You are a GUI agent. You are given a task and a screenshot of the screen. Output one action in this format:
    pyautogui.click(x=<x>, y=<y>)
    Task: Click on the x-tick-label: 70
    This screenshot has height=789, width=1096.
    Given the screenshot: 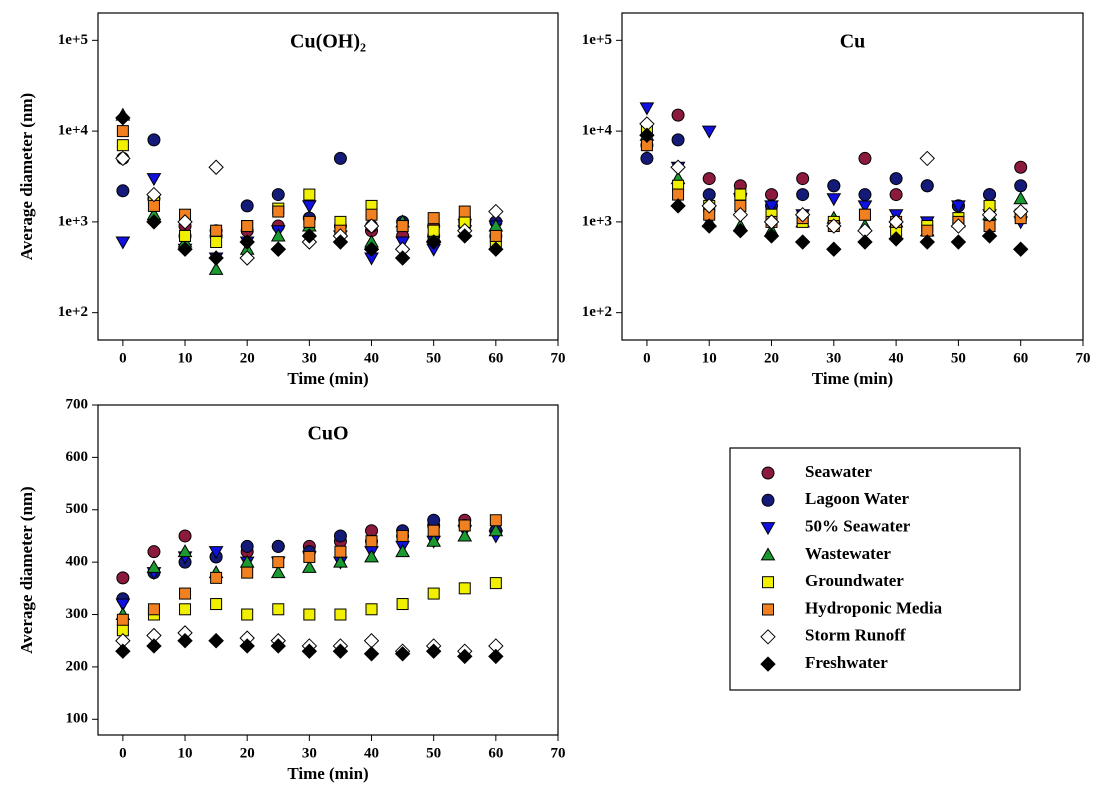 What is the action you would take?
    pyautogui.click(x=1083, y=358)
    